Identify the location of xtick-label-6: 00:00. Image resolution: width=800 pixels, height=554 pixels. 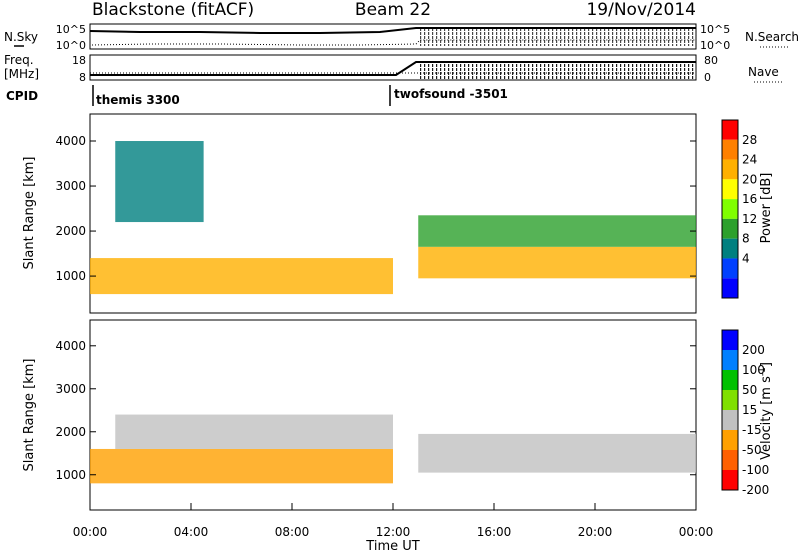
(696, 532).